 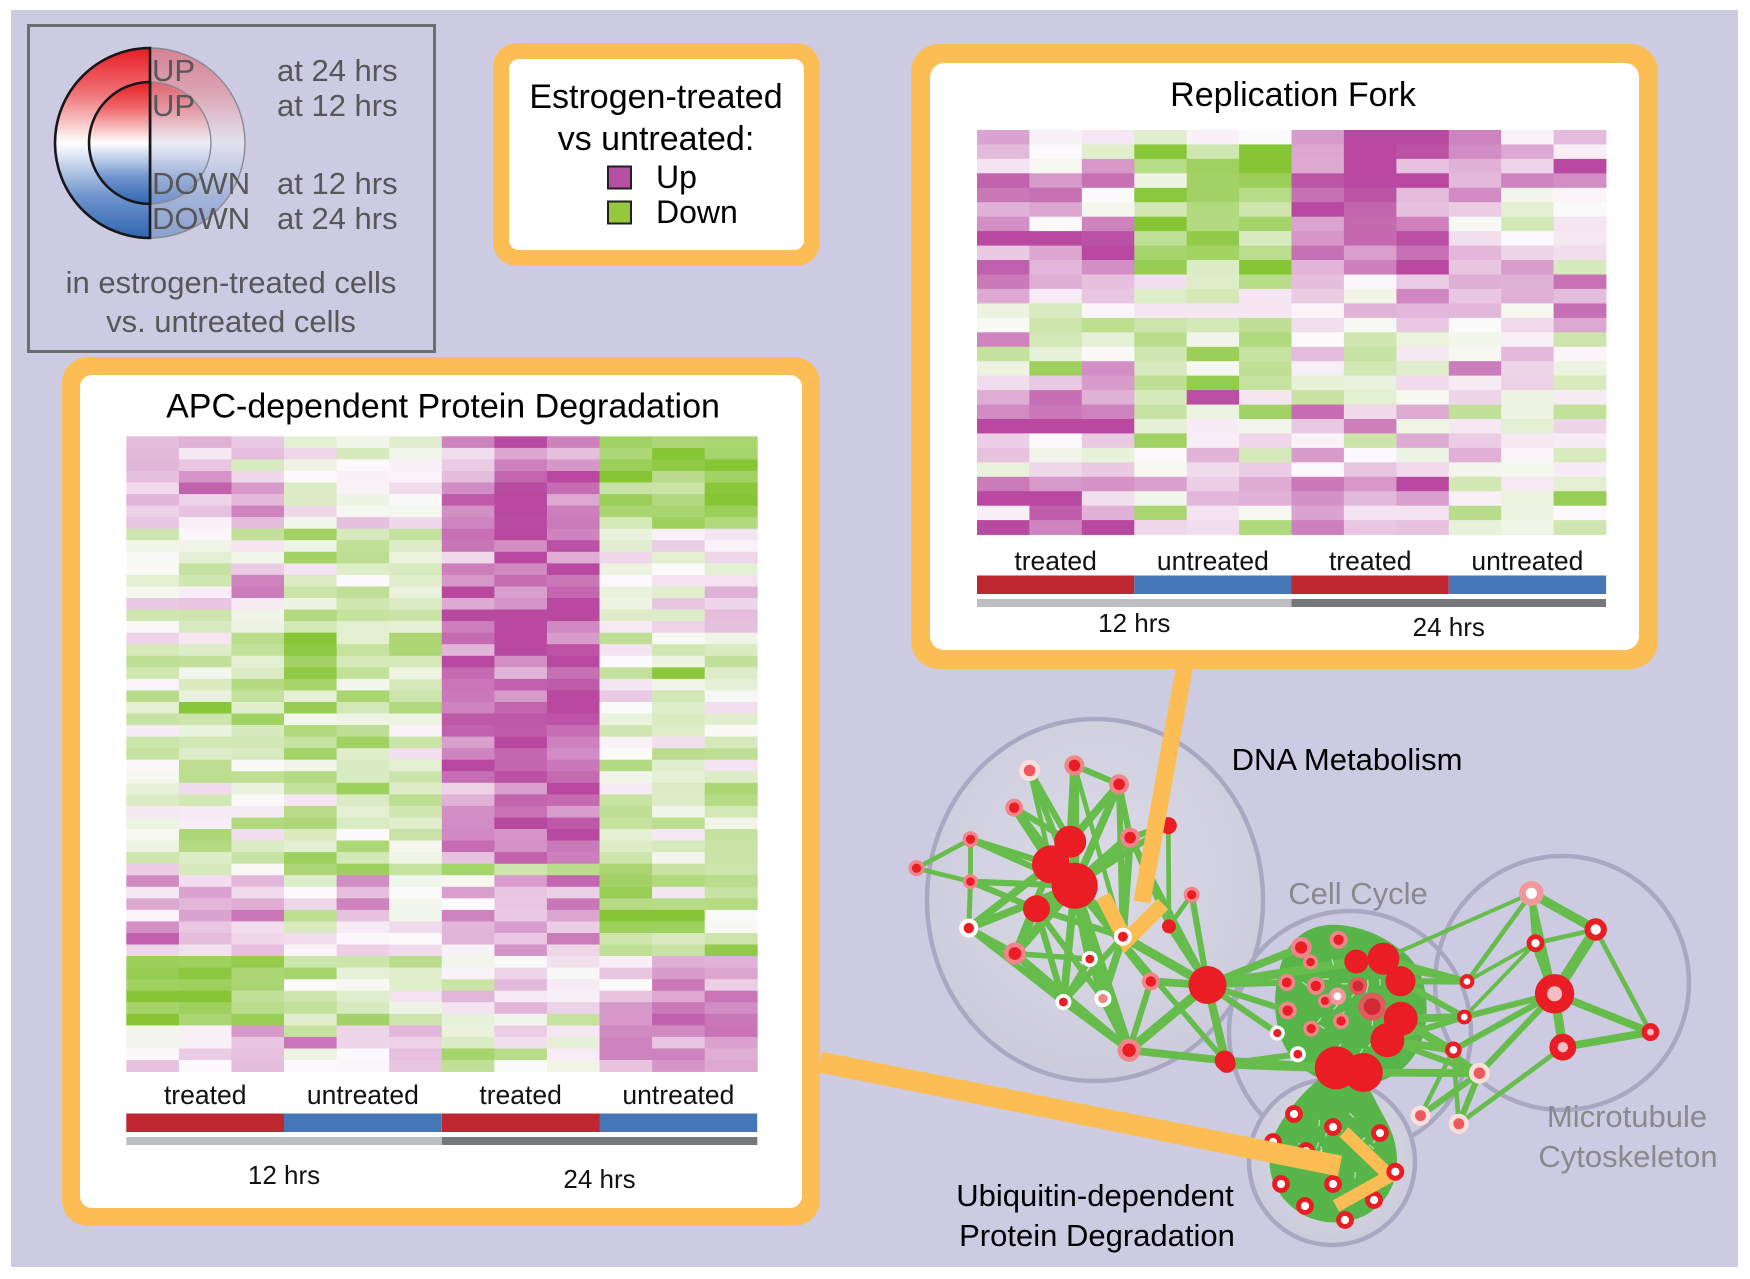 What do you see at coordinates (231, 282) in the screenshot?
I see `svg-text: in estrogen-treated cells` at bounding box center [231, 282].